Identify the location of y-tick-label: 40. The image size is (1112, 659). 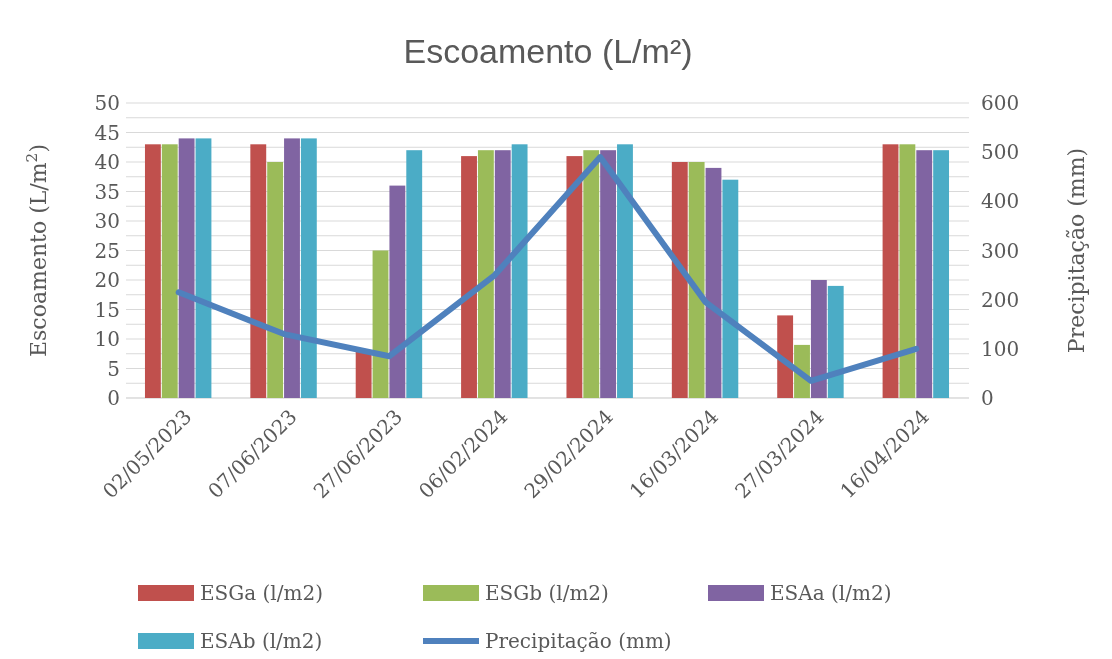
(107, 162).